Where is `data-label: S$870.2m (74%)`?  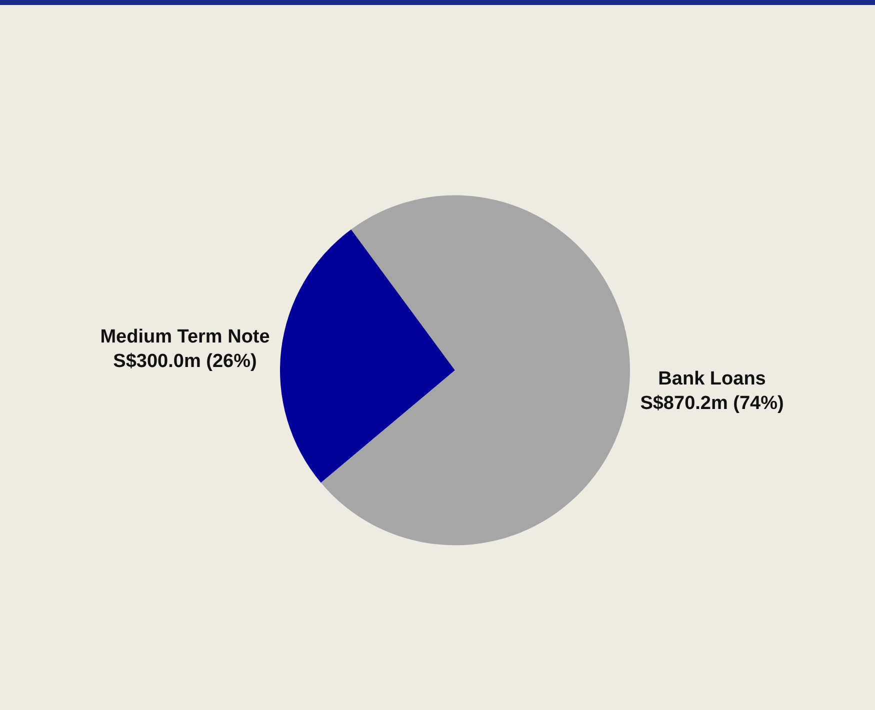
data-label: S$870.2m (74%) is located at coordinates (712, 403).